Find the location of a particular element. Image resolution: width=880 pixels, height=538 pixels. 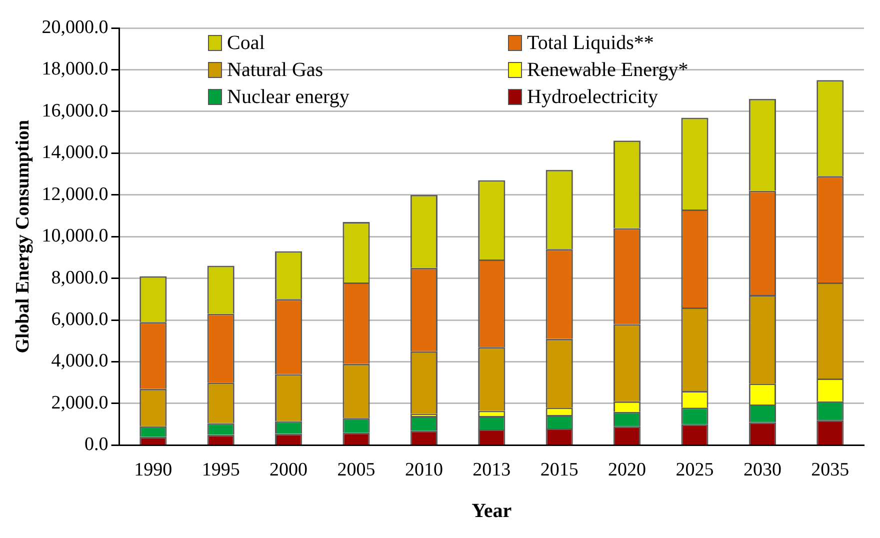

y-tick-label: 4,000.0 is located at coordinates (79, 361).